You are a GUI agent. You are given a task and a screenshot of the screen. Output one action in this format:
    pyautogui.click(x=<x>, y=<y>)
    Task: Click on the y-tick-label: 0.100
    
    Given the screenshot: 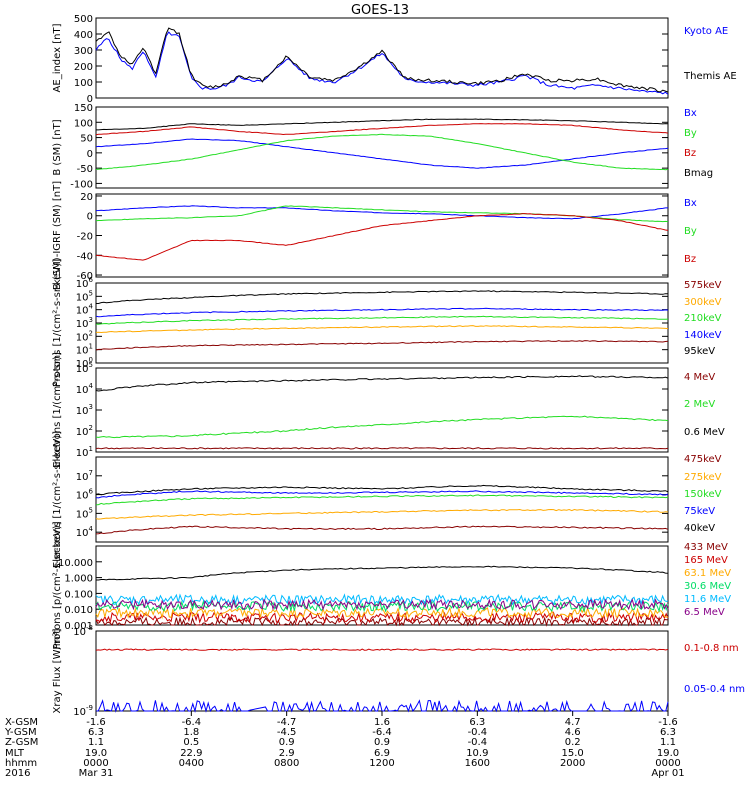 What is the action you would take?
    pyautogui.click(x=78, y=594)
    